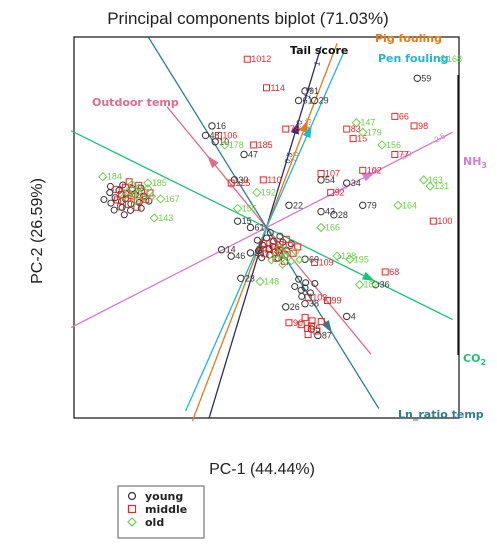 The height and width of the screenshot is (550, 497). Describe the element at coordinates (243, 180) in the screenshot. I see `point-label-young: 30` at that location.